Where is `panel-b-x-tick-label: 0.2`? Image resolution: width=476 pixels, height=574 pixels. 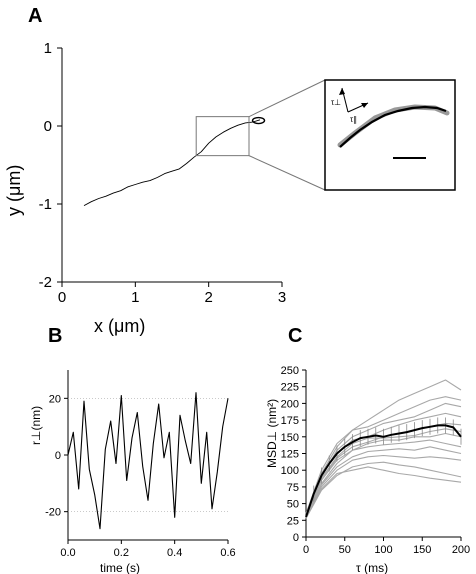 panel-b-x-tick-label: 0.2 is located at coordinates (121, 553).